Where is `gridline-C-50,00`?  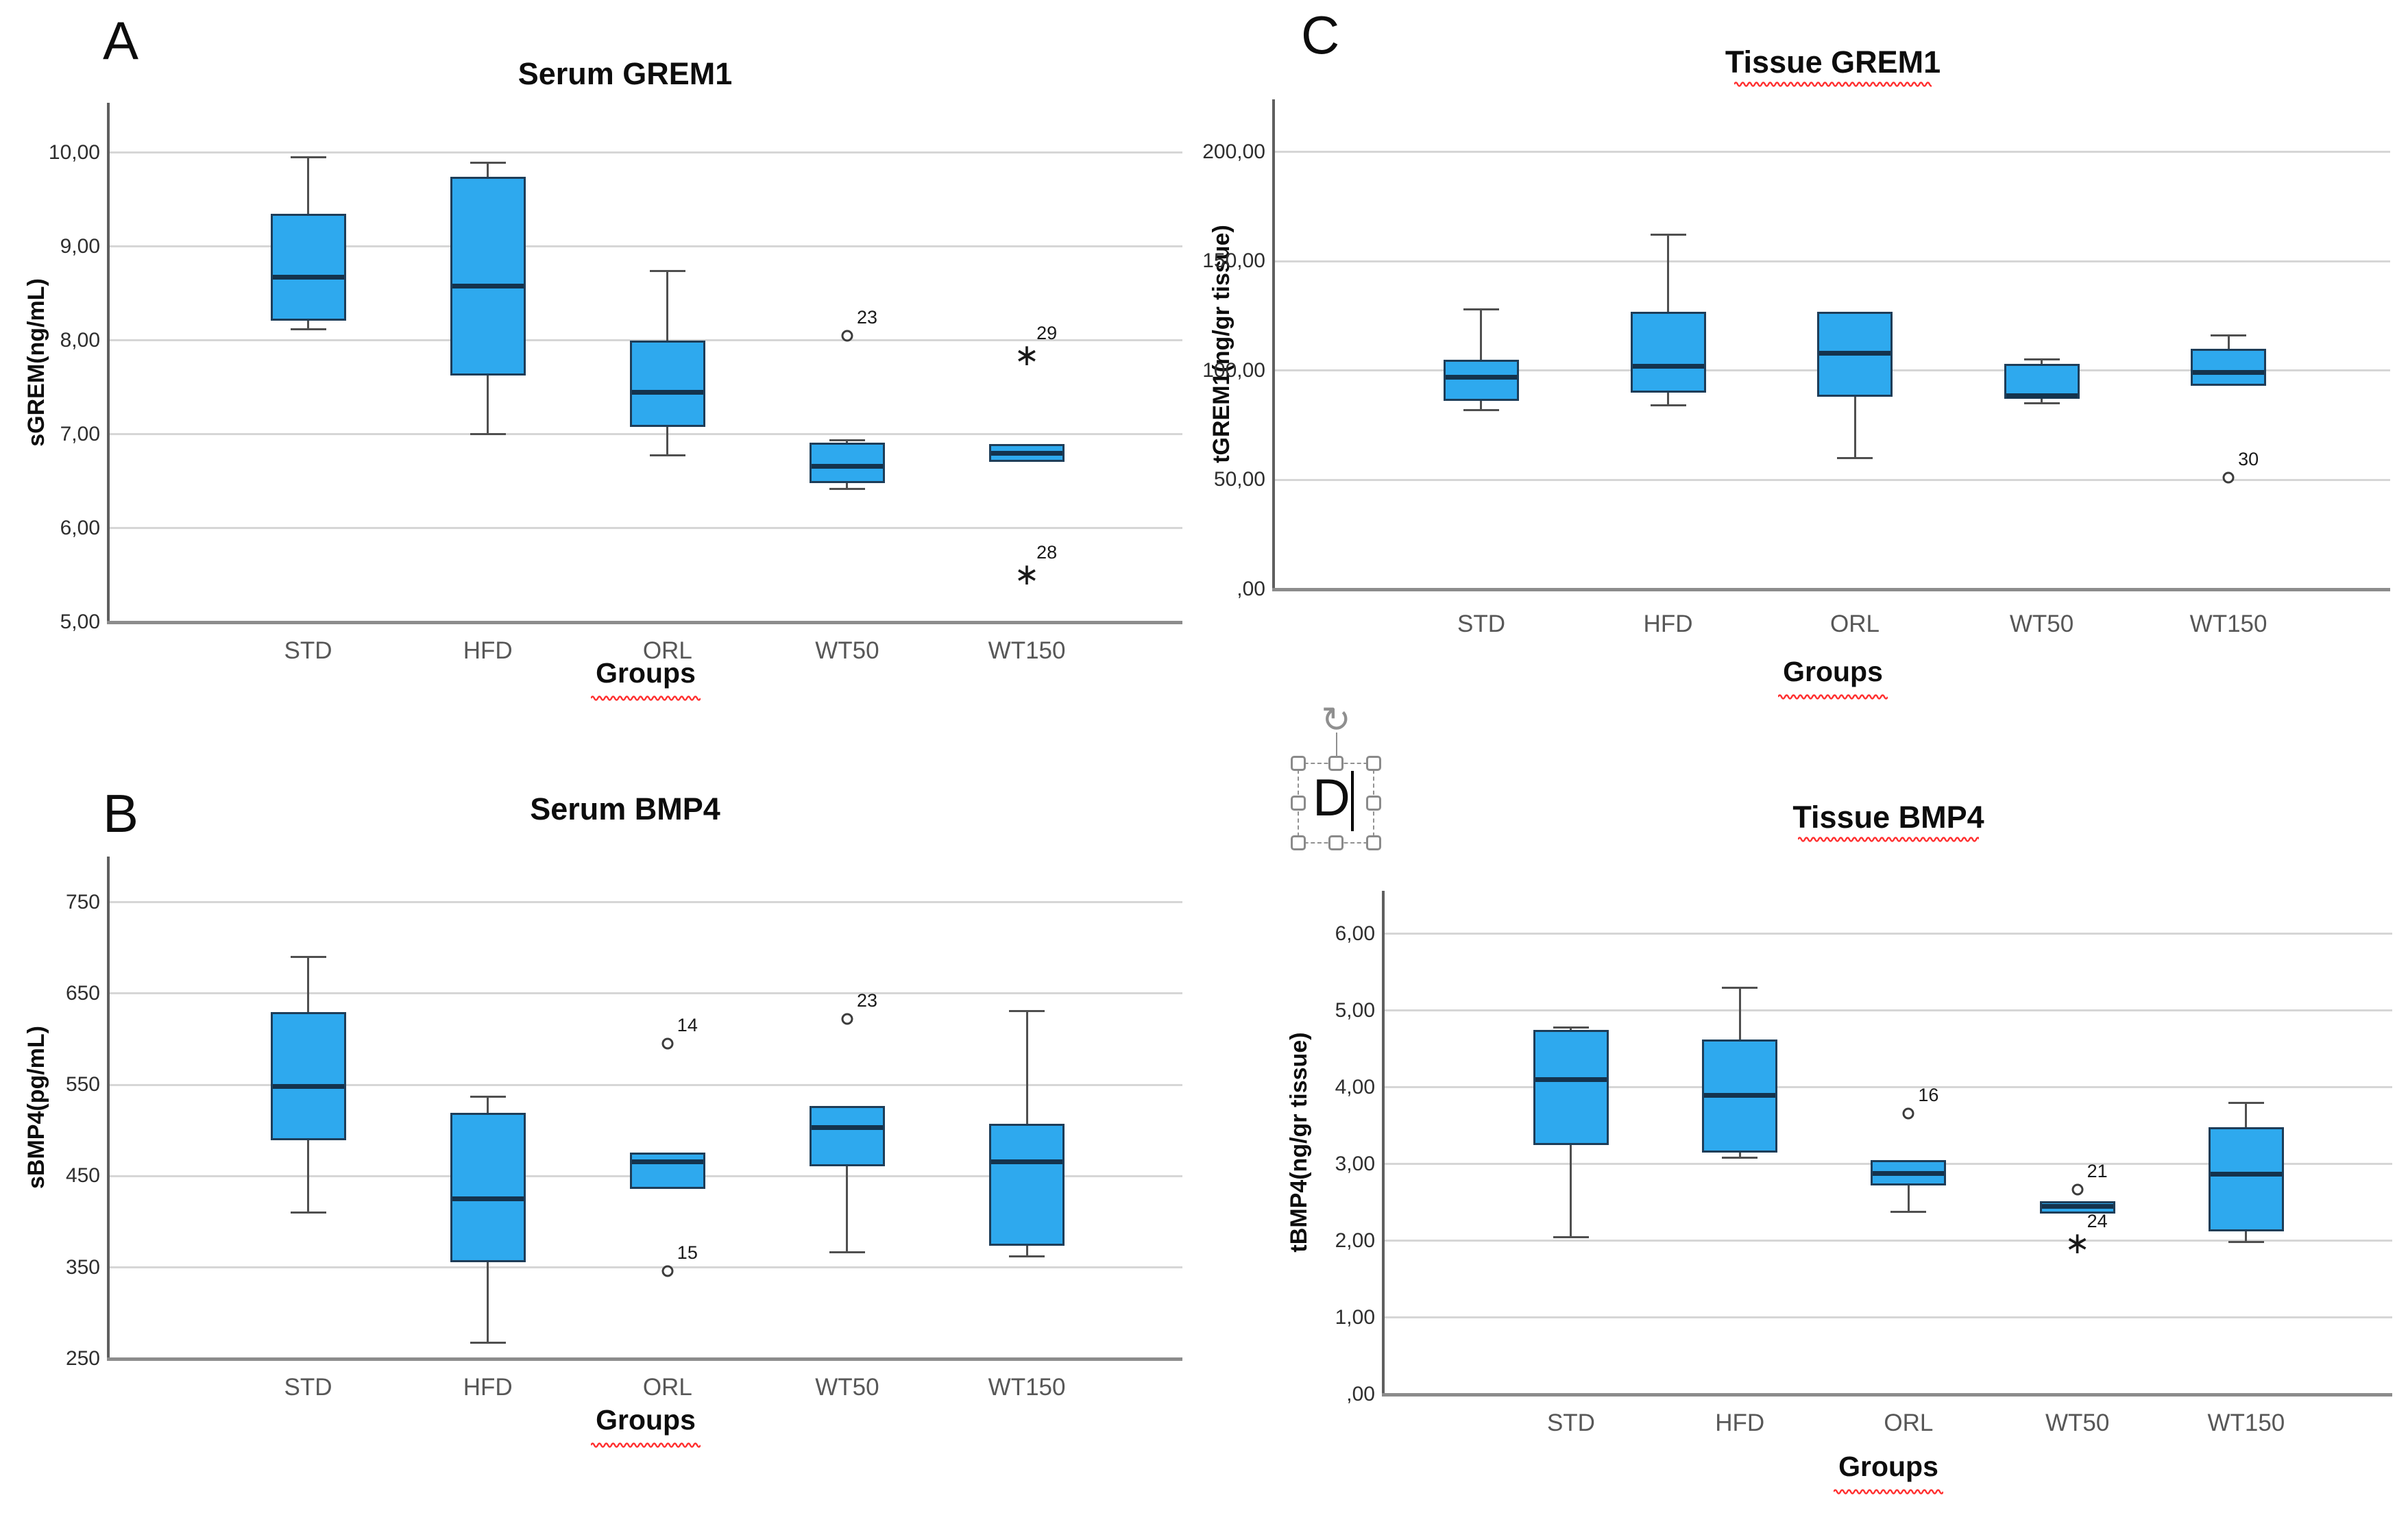
gridline-C-50,00 is located at coordinates (1832, 480).